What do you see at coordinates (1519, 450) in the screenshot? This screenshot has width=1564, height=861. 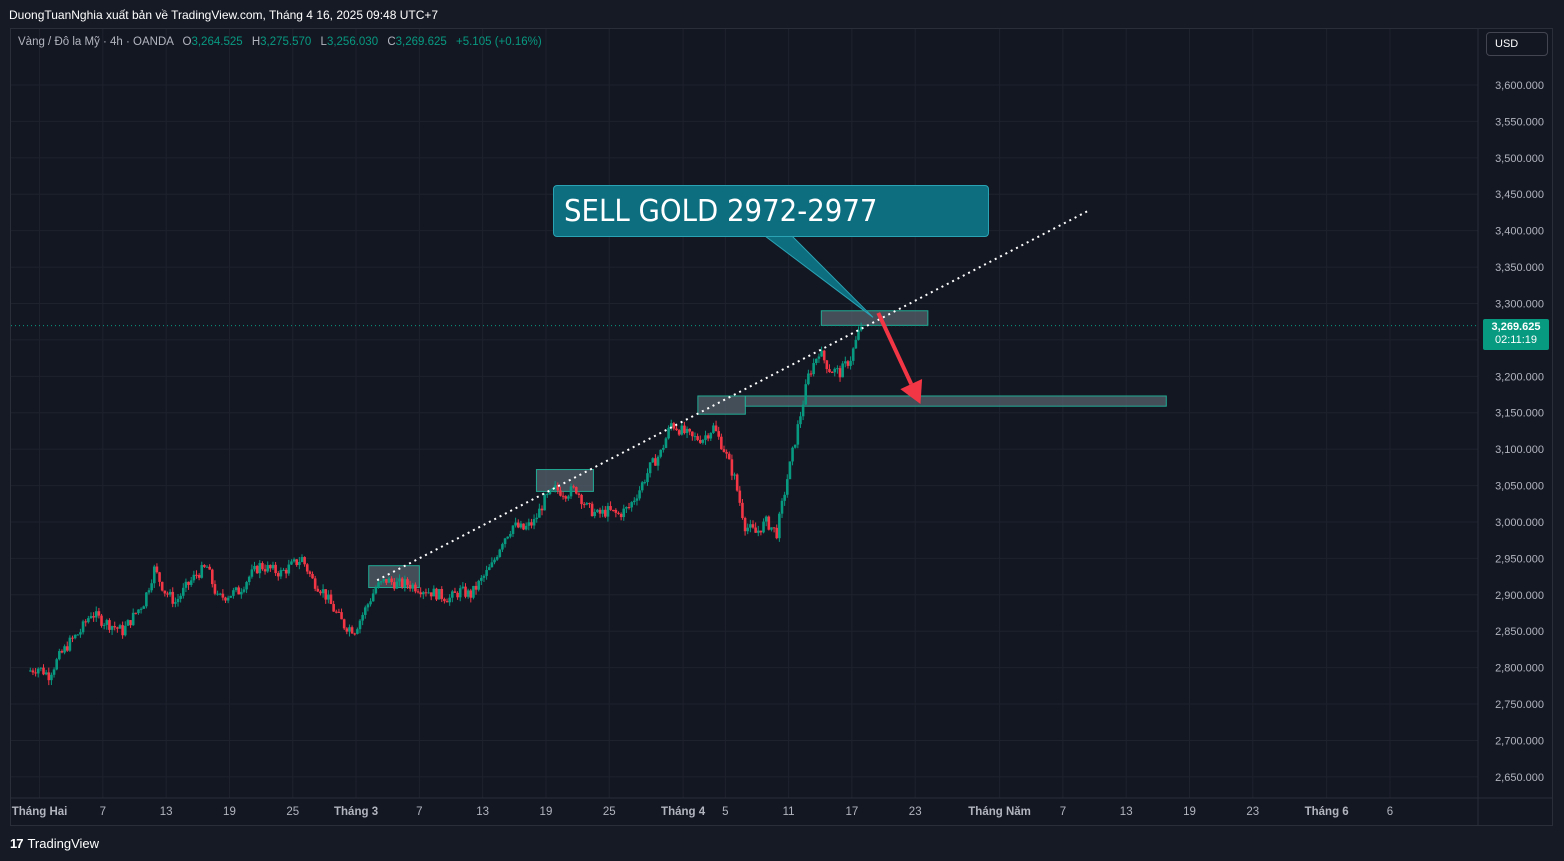 I see `y-tick-label: 3,100.000` at bounding box center [1519, 450].